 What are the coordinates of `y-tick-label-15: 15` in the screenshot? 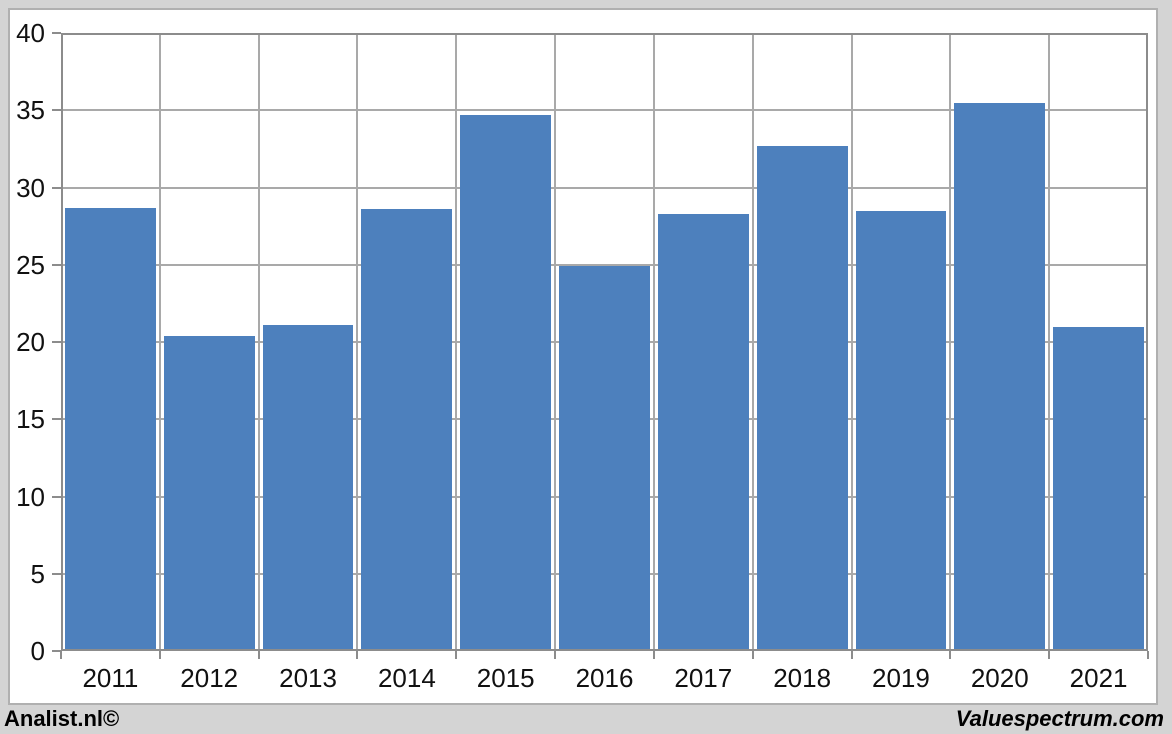 It's located at (30, 419).